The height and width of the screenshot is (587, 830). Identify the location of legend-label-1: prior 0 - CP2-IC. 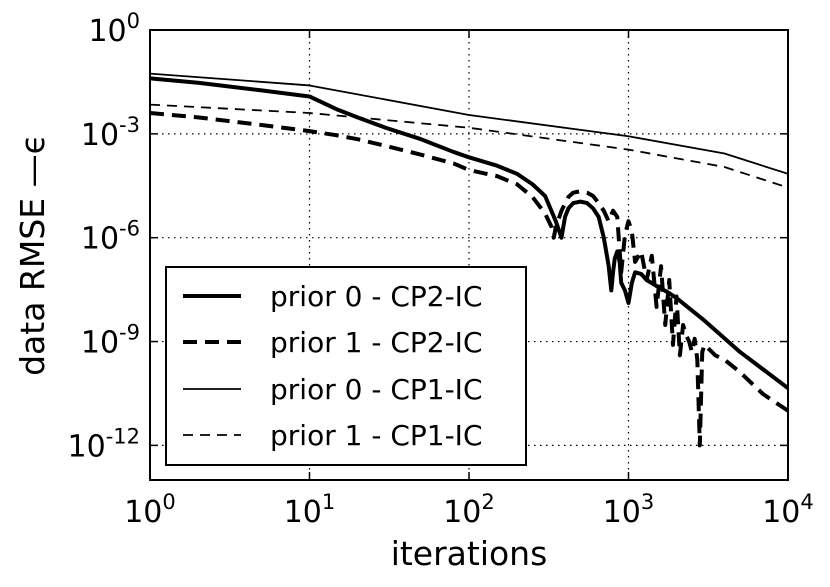
(376, 296).